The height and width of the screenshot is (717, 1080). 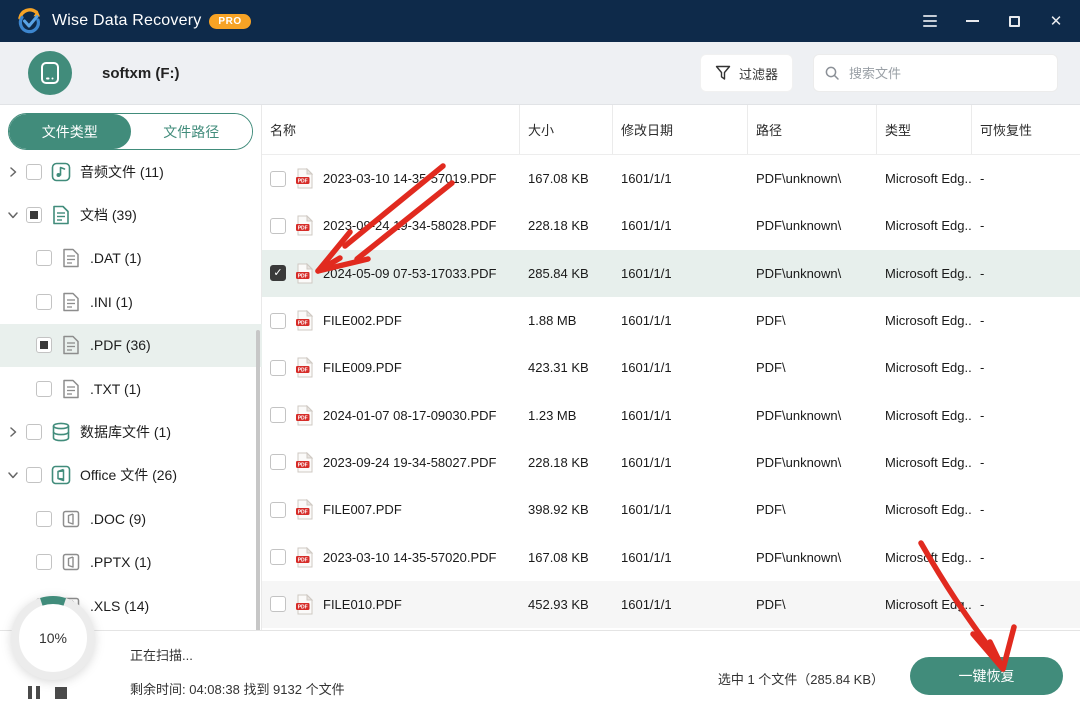 What do you see at coordinates (391, 129) in the screenshot?
I see `column-header-0: 名称` at bounding box center [391, 129].